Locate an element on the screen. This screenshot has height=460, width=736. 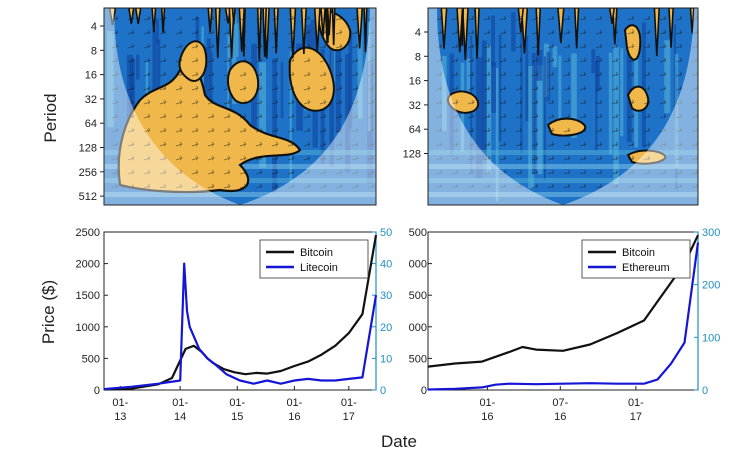
period-tick-label: 64 is located at coordinates (91, 124).